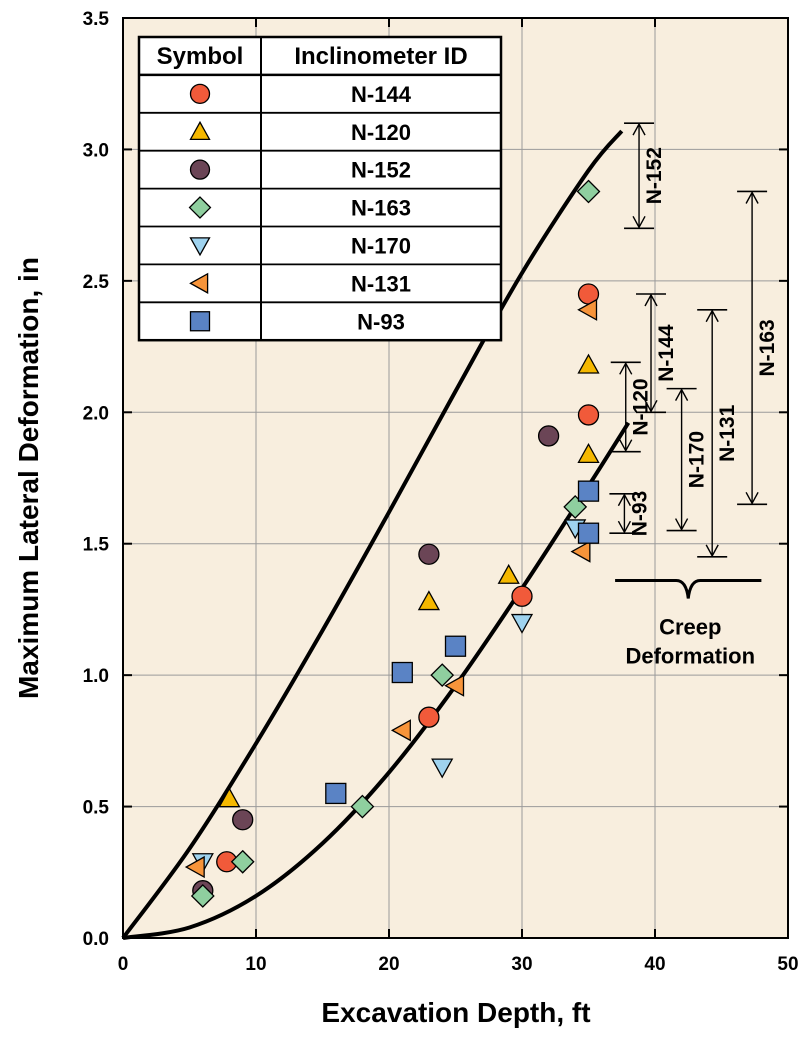 This screenshot has width=804, height=1041. What do you see at coordinates (787, 964) in the screenshot?
I see `x-tick-label: 50` at bounding box center [787, 964].